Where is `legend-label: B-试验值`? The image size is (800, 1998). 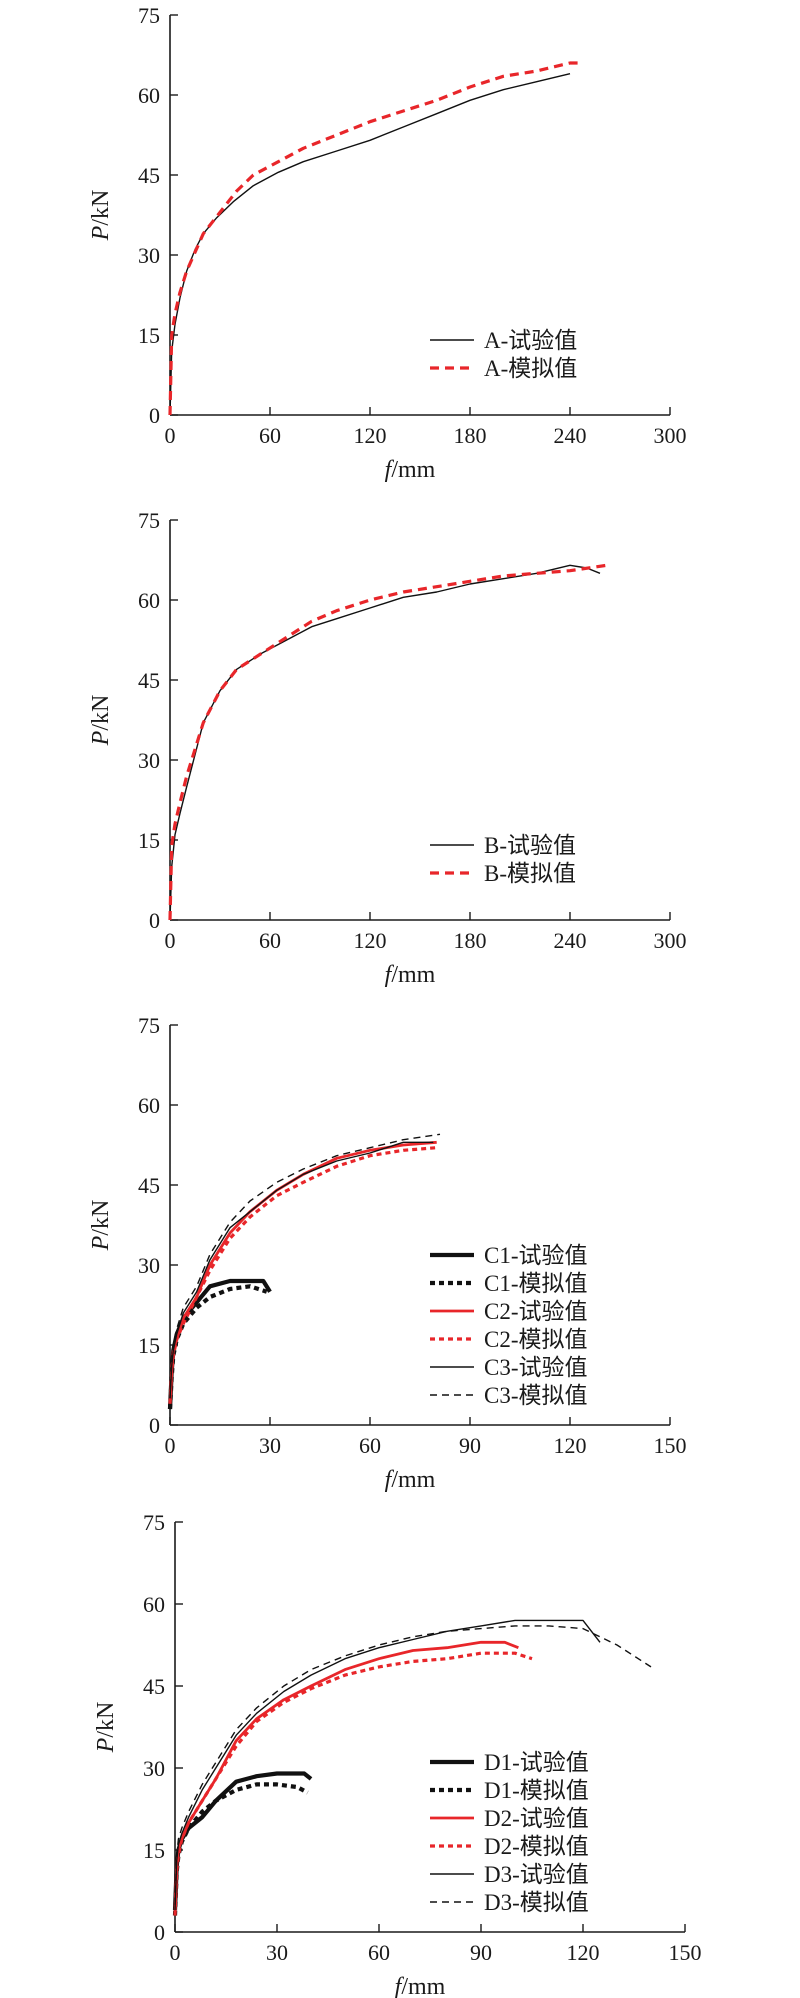
legend-label: B-试验值 is located at coordinates (530, 845).